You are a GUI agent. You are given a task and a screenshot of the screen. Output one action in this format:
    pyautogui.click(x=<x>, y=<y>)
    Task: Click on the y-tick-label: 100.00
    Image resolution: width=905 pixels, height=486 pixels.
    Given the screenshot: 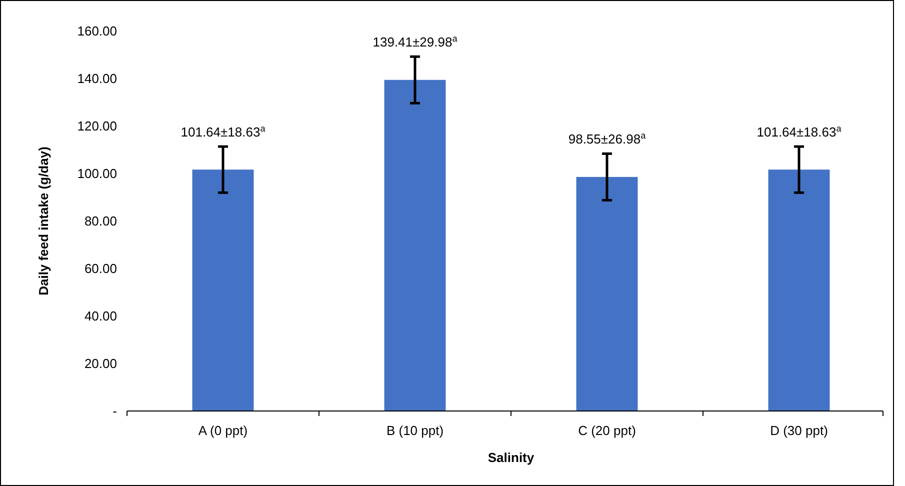 What is the action you would take?
    pyautogui.click(x=97, y=174)
    